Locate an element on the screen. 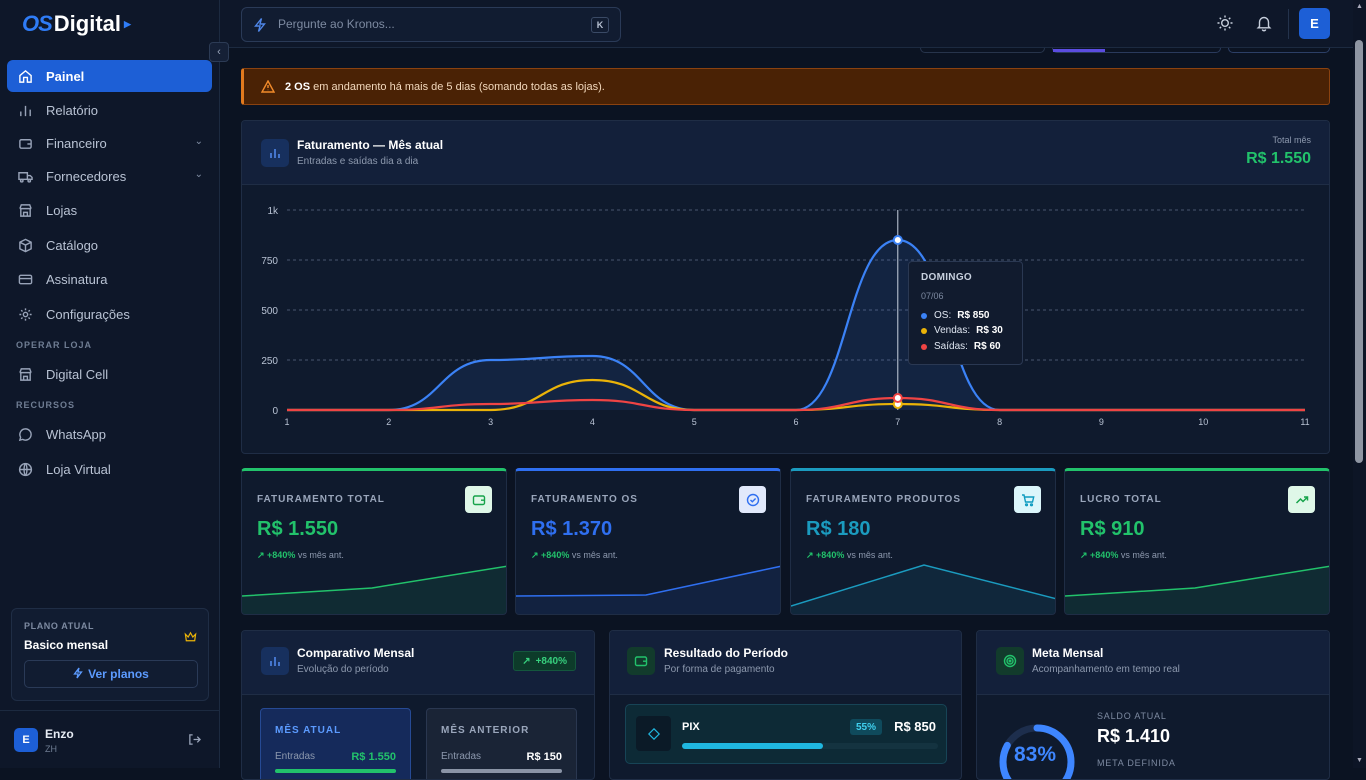 The image size is (1366, 780). sidebar-item-financeiro: Financeiro ⌄ is located at coordinates (109, 143).